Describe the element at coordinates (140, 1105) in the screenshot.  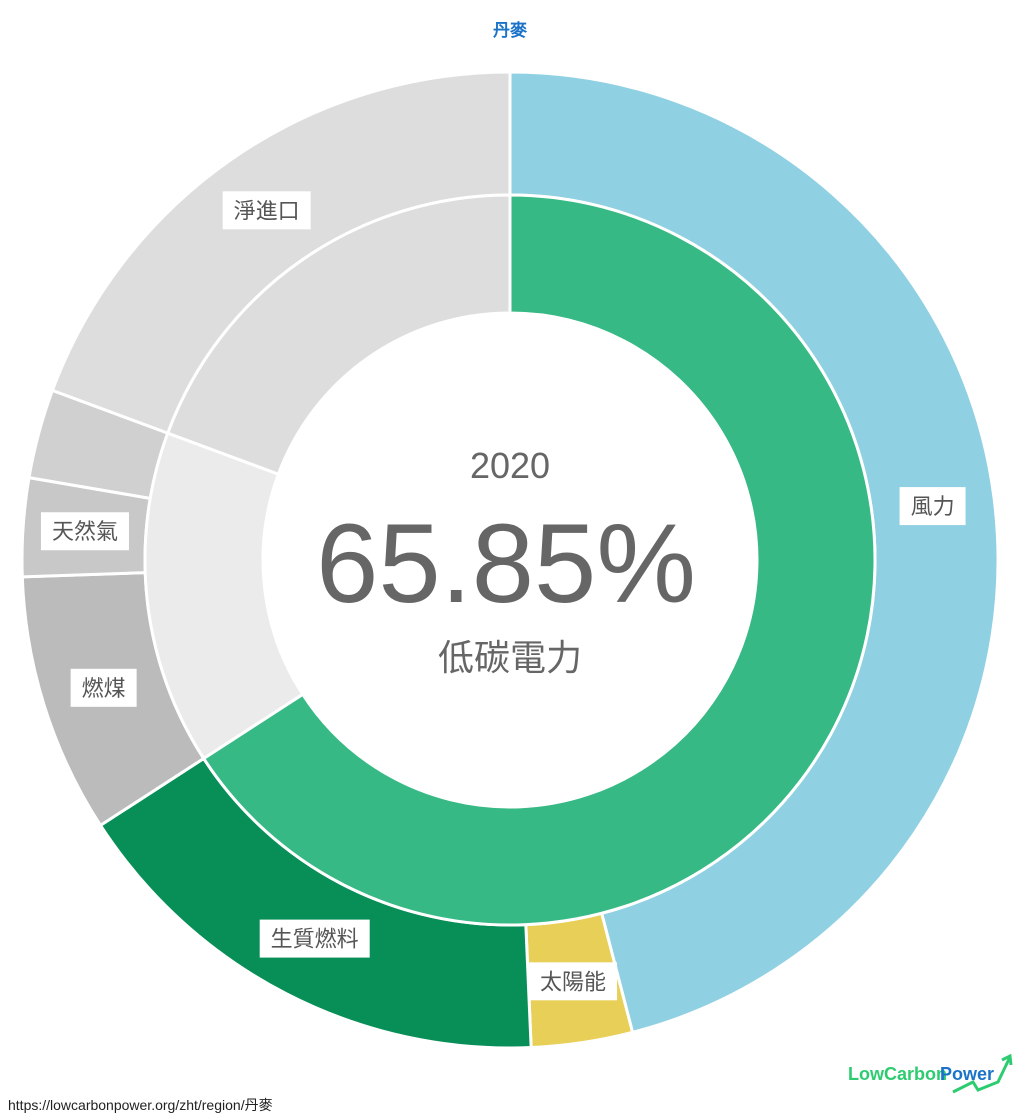
I see `source-url: https://lowcarbonpower.org/zht/region/丹麥` at that location.